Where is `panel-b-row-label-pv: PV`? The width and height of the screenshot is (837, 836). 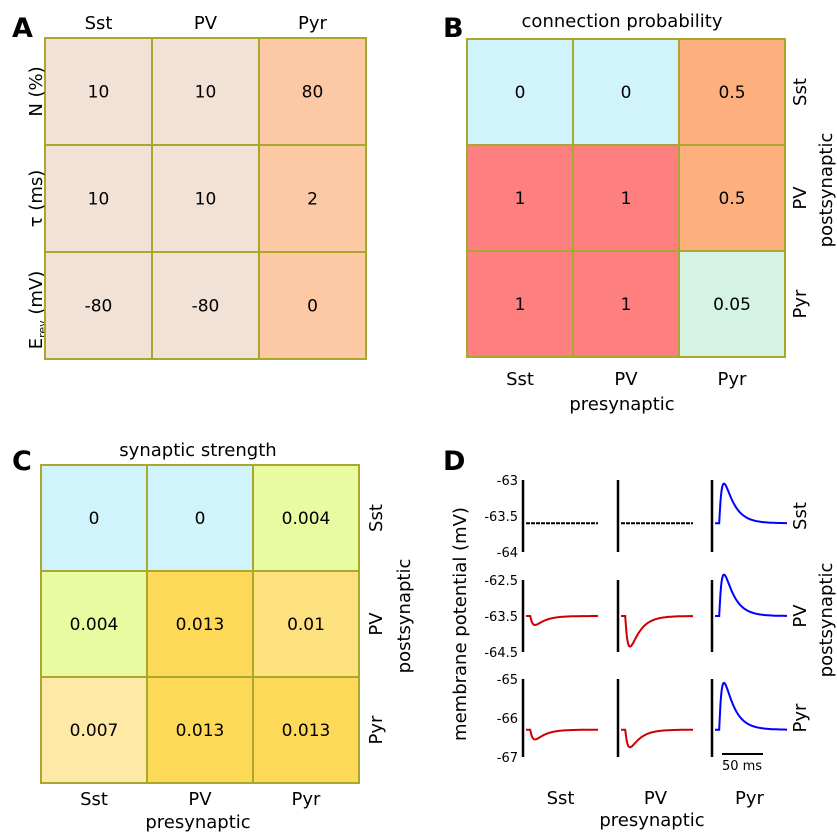 panel-b-row-label-pv: PV is located at coordinates (800, 198).